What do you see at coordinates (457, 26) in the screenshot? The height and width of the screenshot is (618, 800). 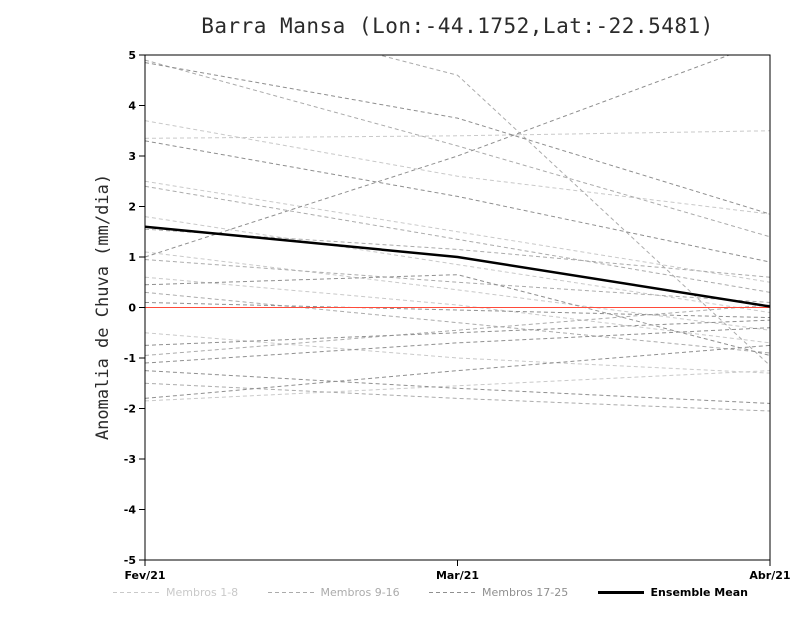 I see `chart-title: Barra Mansa (Lon:-44.1752,Lat:-22.5481)` at bounding box center [457, 26].